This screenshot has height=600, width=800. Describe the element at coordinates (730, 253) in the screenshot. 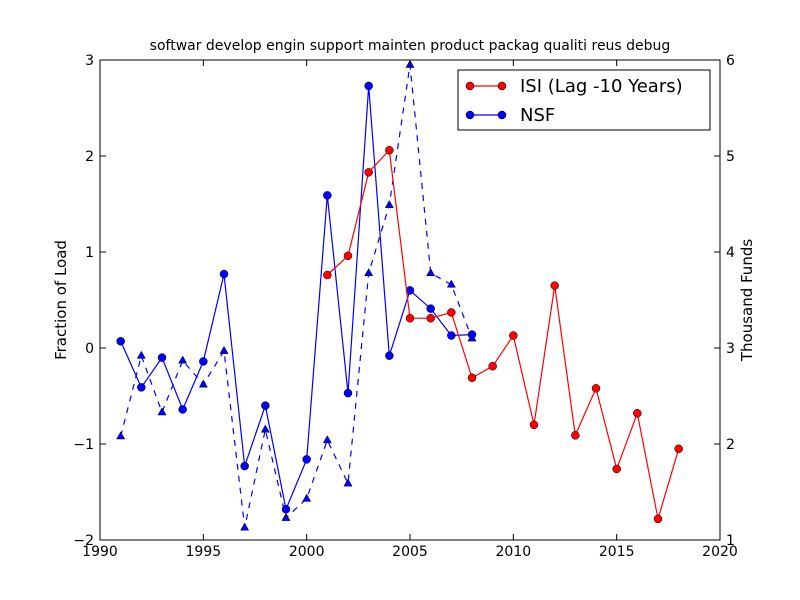

I see `y-right-tick-label: 4` at that location.